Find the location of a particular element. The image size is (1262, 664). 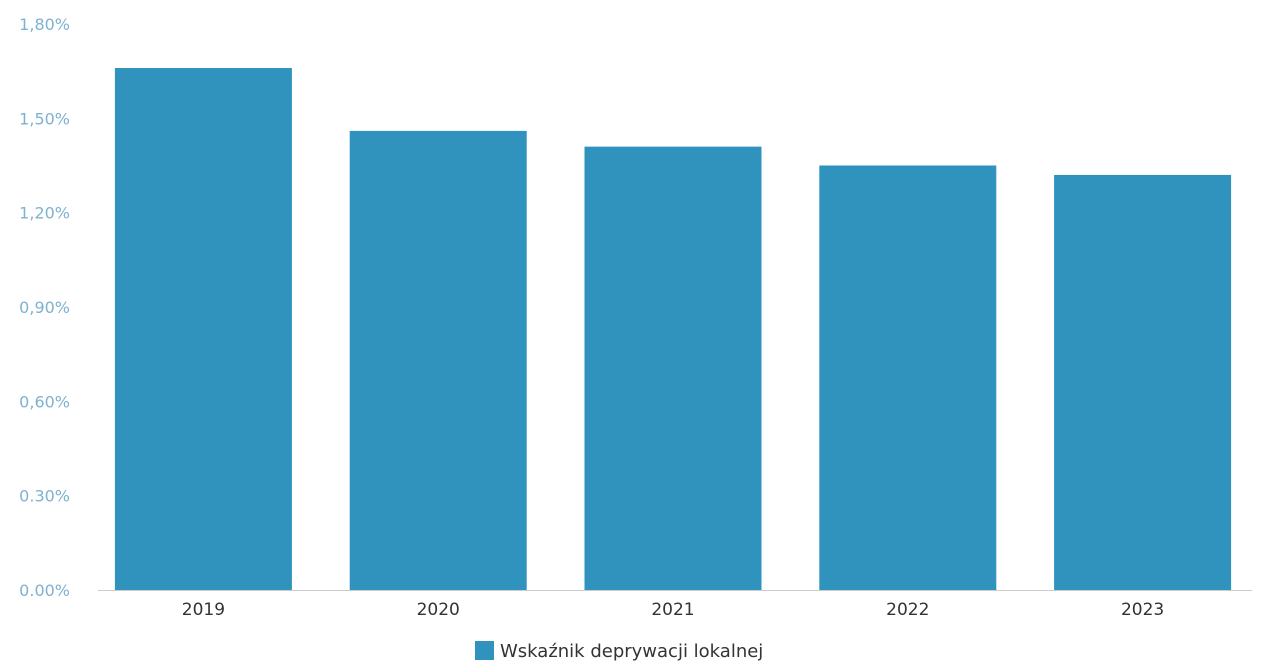

legend-label: Wskaźnik deprywacji lokalnej is located at coordinates (631, 651).